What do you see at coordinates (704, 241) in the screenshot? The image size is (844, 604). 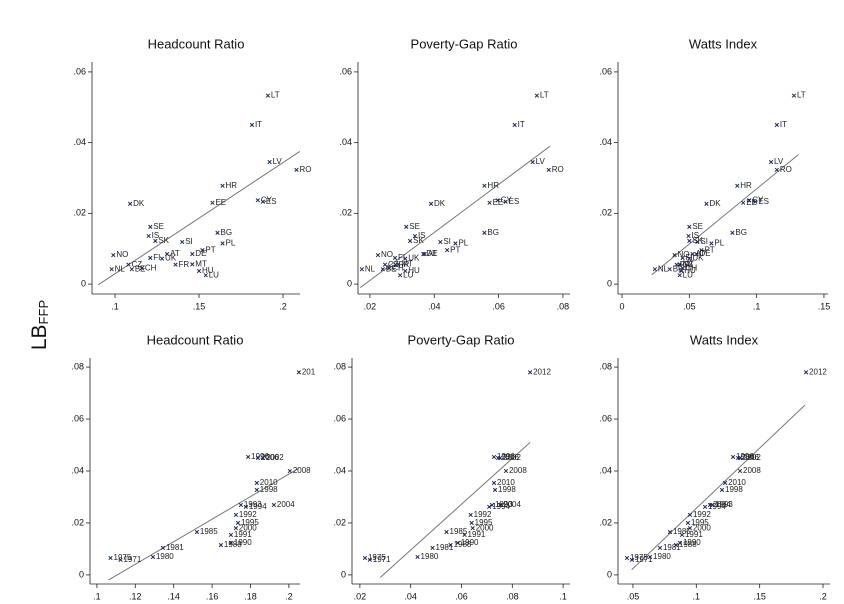 I see `point-label: SI` at bounding box center [704, 241].